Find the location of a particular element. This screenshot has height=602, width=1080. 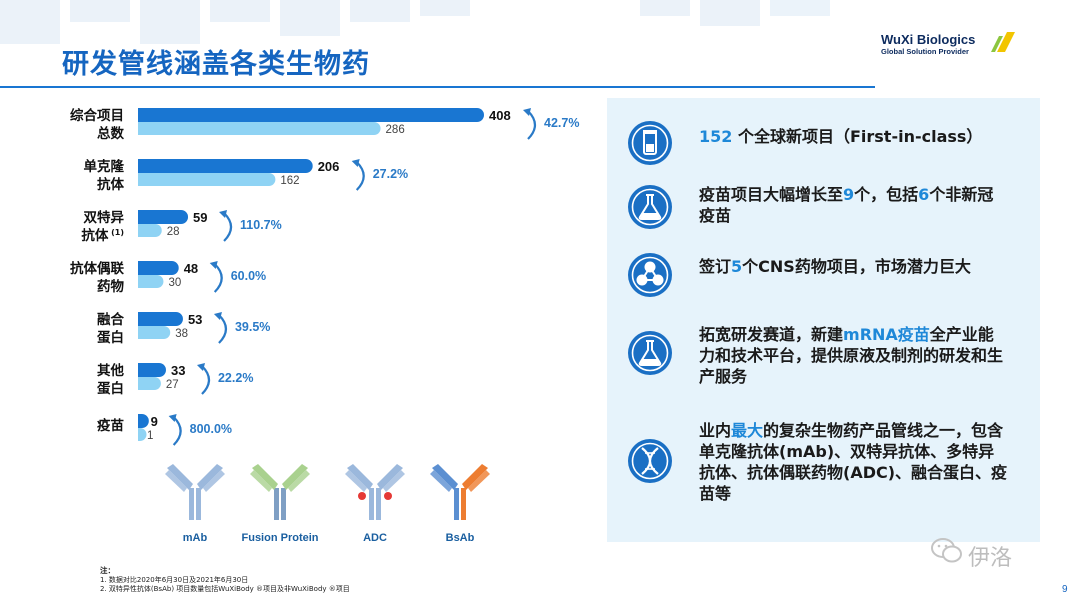

title-underline is located at coordinates (437, 87).